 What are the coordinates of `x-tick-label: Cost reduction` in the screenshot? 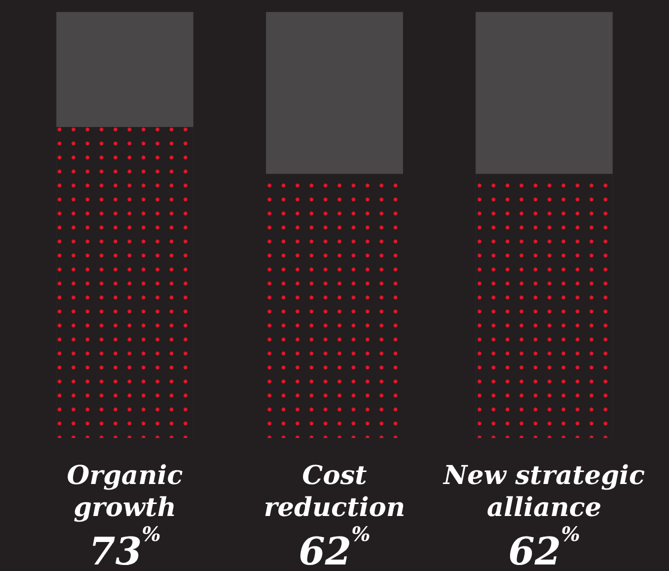 It's located at (335, 492).